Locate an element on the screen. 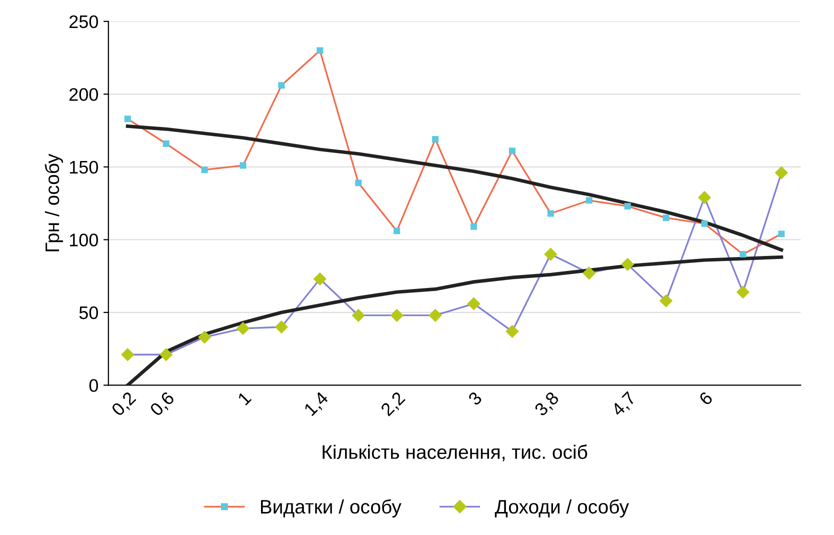 The height and width of the screenshot is (535, 834). x-tick-label: 0,2 is located at coordinates (124, 404).